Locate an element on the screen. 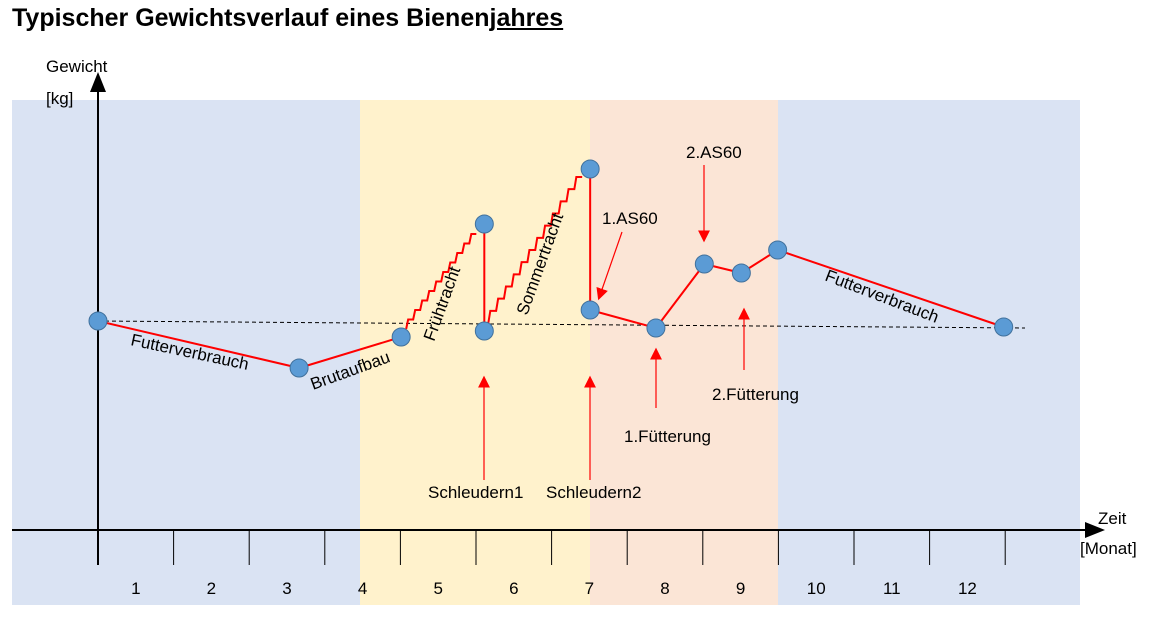 The image size is (1166, 622). season-band is located at coordinates (684, 352).